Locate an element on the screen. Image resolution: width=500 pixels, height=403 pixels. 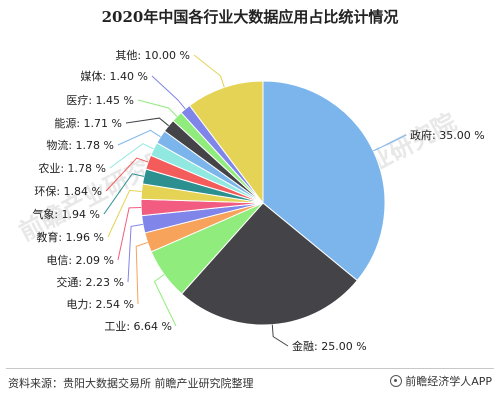
leader-line-物流 is located at coordinates (139, 137).